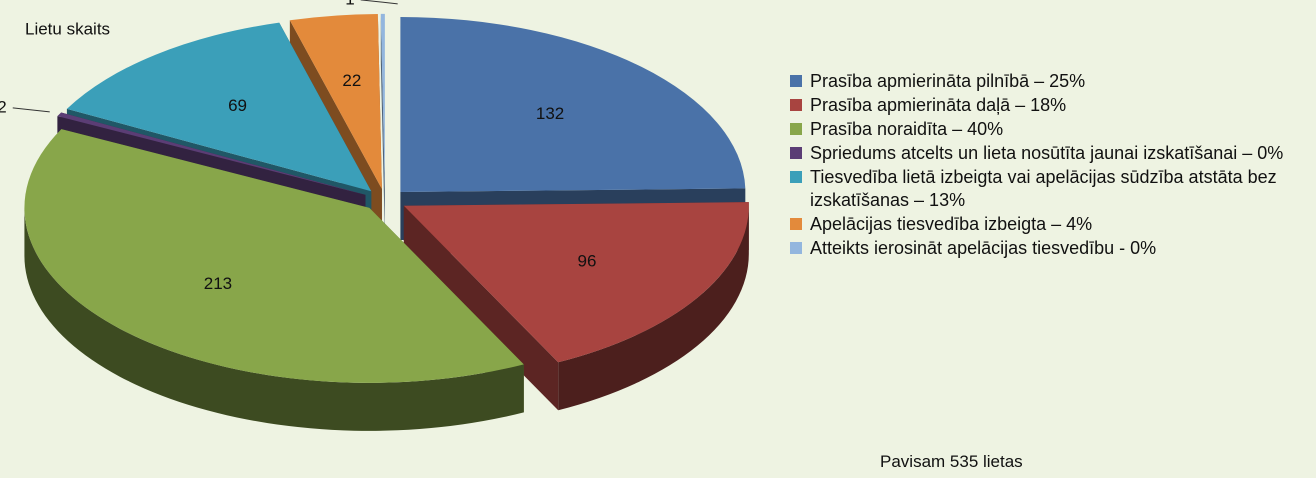 Image resolution: width=1316 pixels, height=478 pixels. Describe the element at coordinates (349, 4) in the screenshot. I see `data-label: 1` at that location.